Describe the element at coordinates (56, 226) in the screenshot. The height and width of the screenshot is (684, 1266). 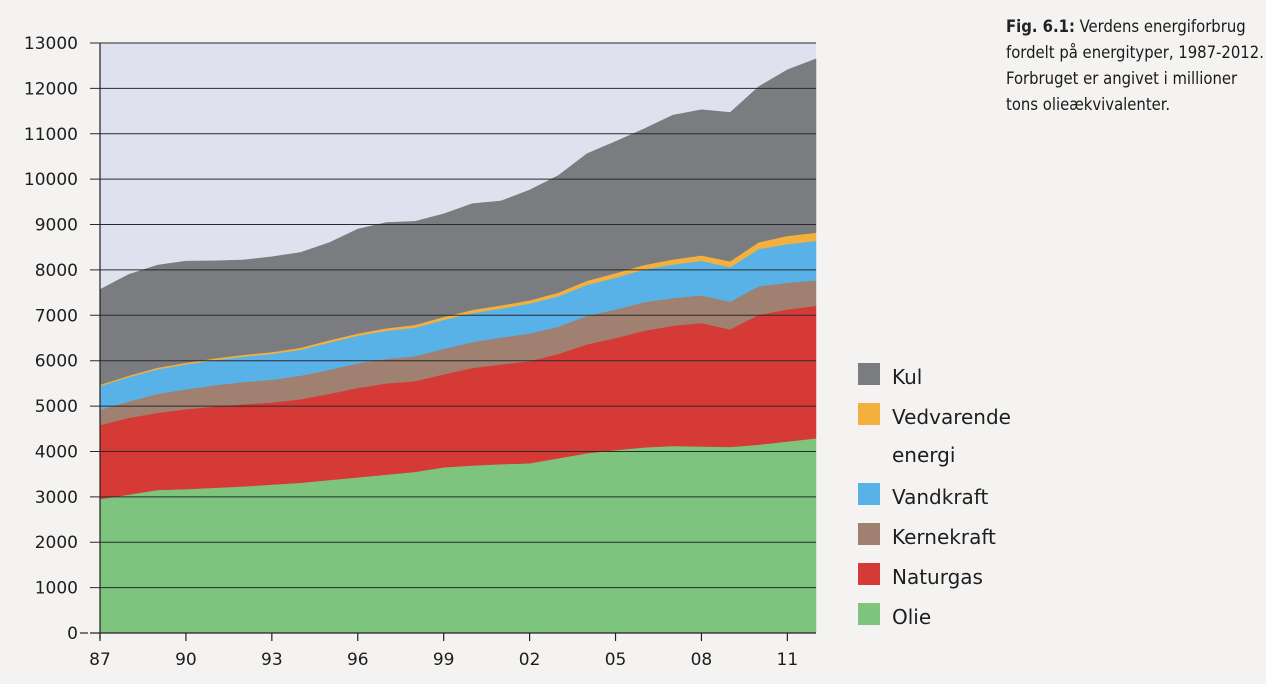
I see `y-tick-label: 9000` at that location.